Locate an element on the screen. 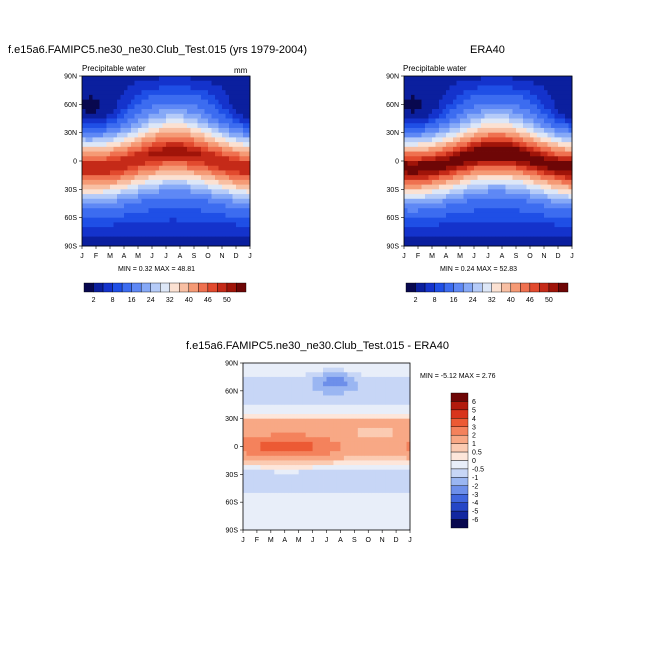 This screenshot has height=654, width=654. panel2-colorbar-swatch is located at coordinates (553, 287).